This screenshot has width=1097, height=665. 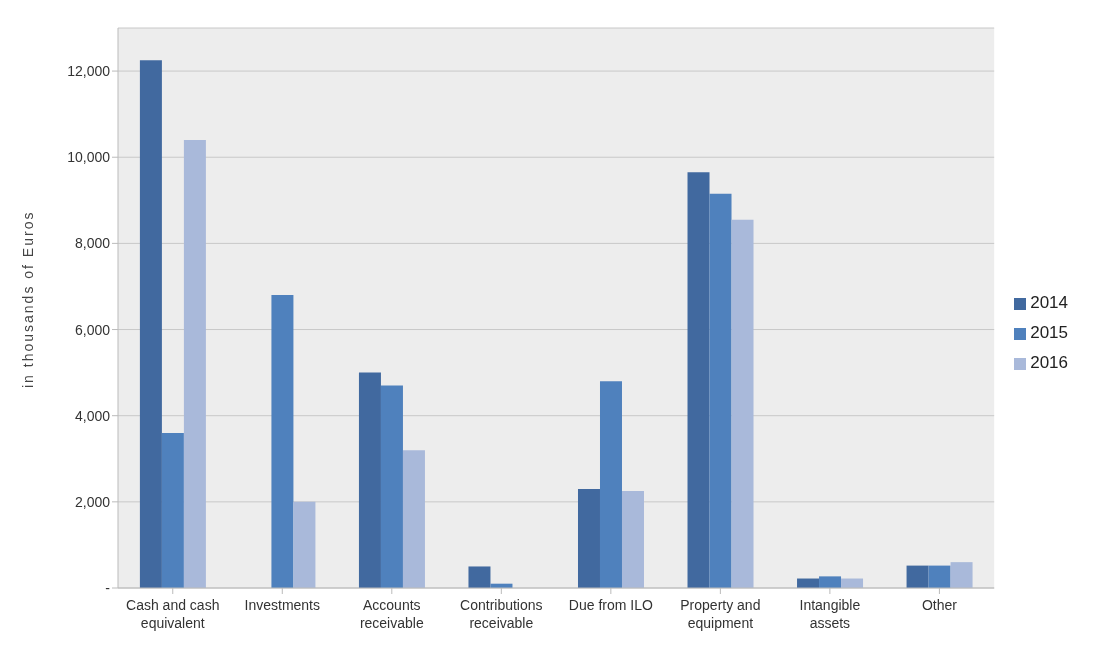 I want to click on x-tick-label: Property and equipment, so click(x=720, y=614).